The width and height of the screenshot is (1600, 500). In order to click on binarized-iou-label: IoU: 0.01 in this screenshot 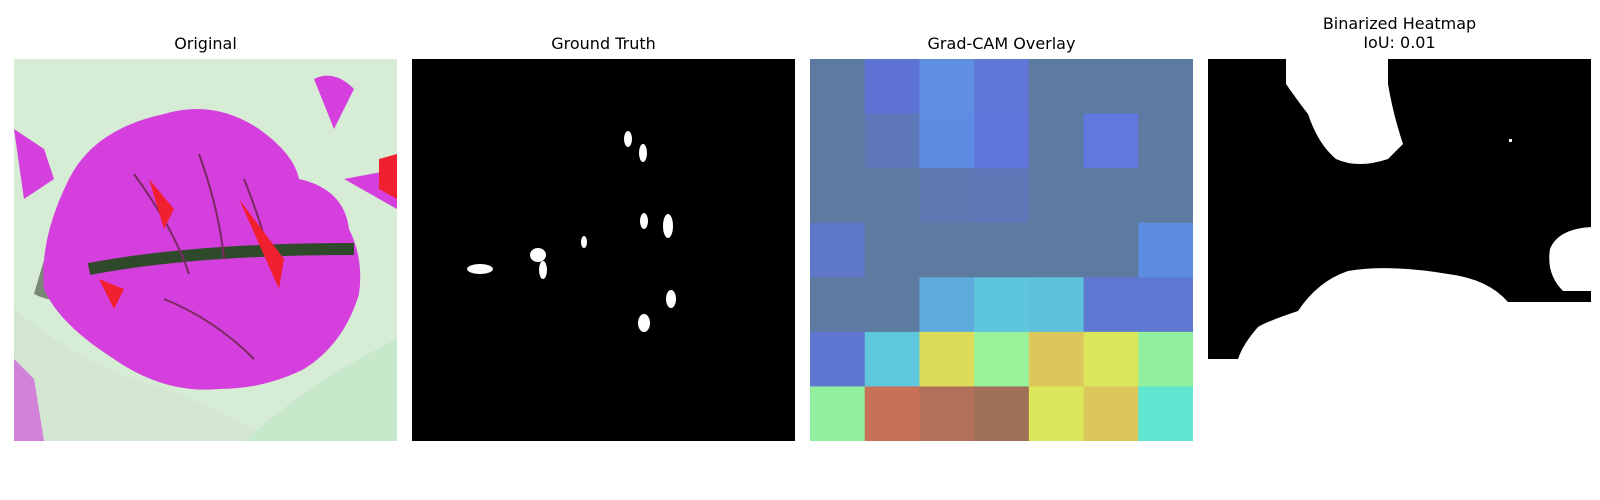, I will do `click(1399, 42)`.